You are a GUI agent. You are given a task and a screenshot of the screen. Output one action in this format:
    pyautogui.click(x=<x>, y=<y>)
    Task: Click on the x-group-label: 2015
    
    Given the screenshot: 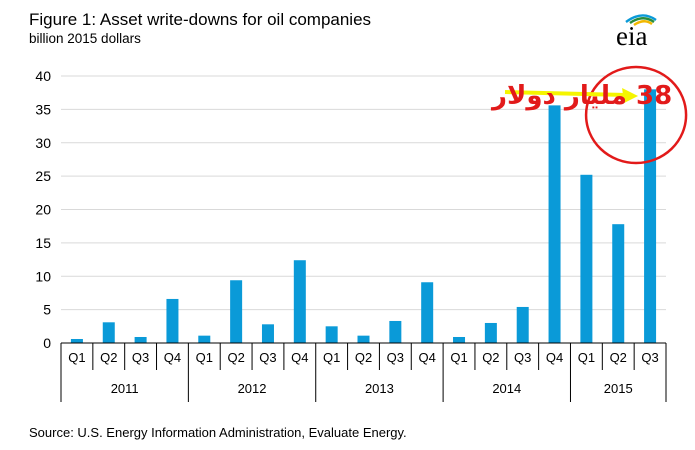 What is the action you would take?
    pyautogui.click(x=618, y=388)
    